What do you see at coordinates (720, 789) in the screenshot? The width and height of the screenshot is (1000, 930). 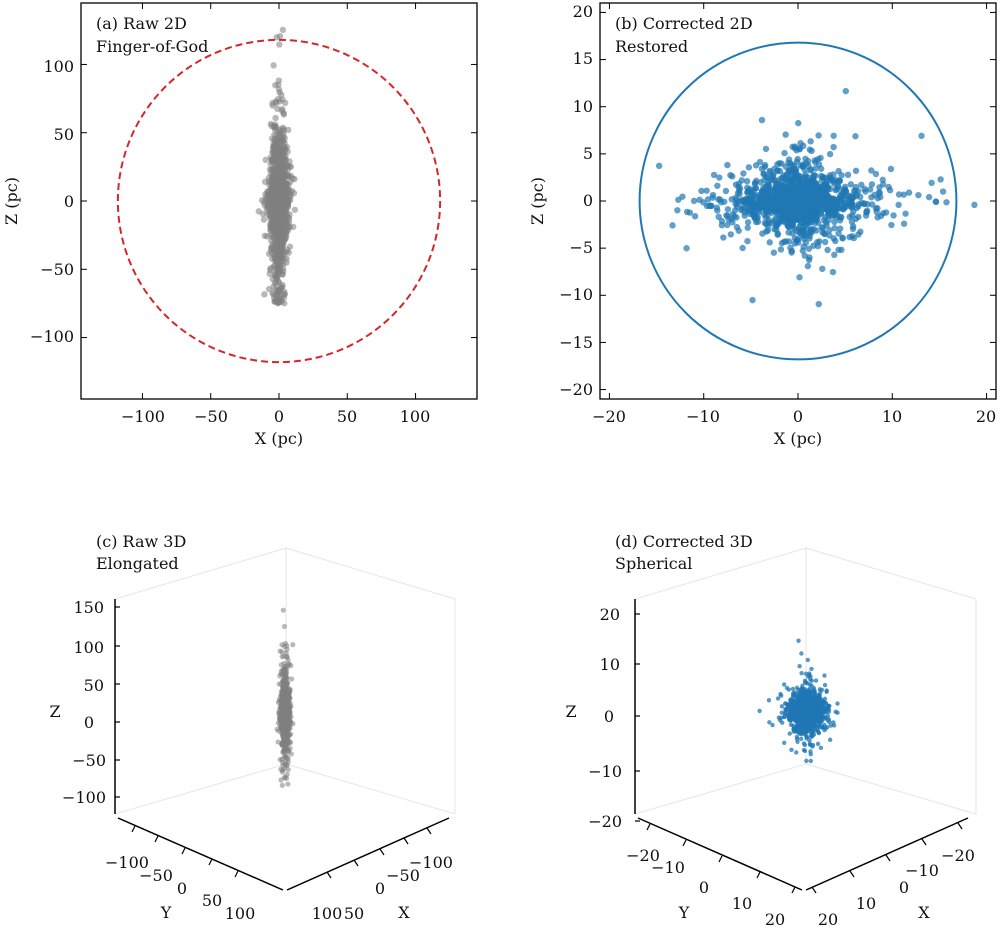 I see `panel-d-pane-edge` at bounding box center [720, 789].